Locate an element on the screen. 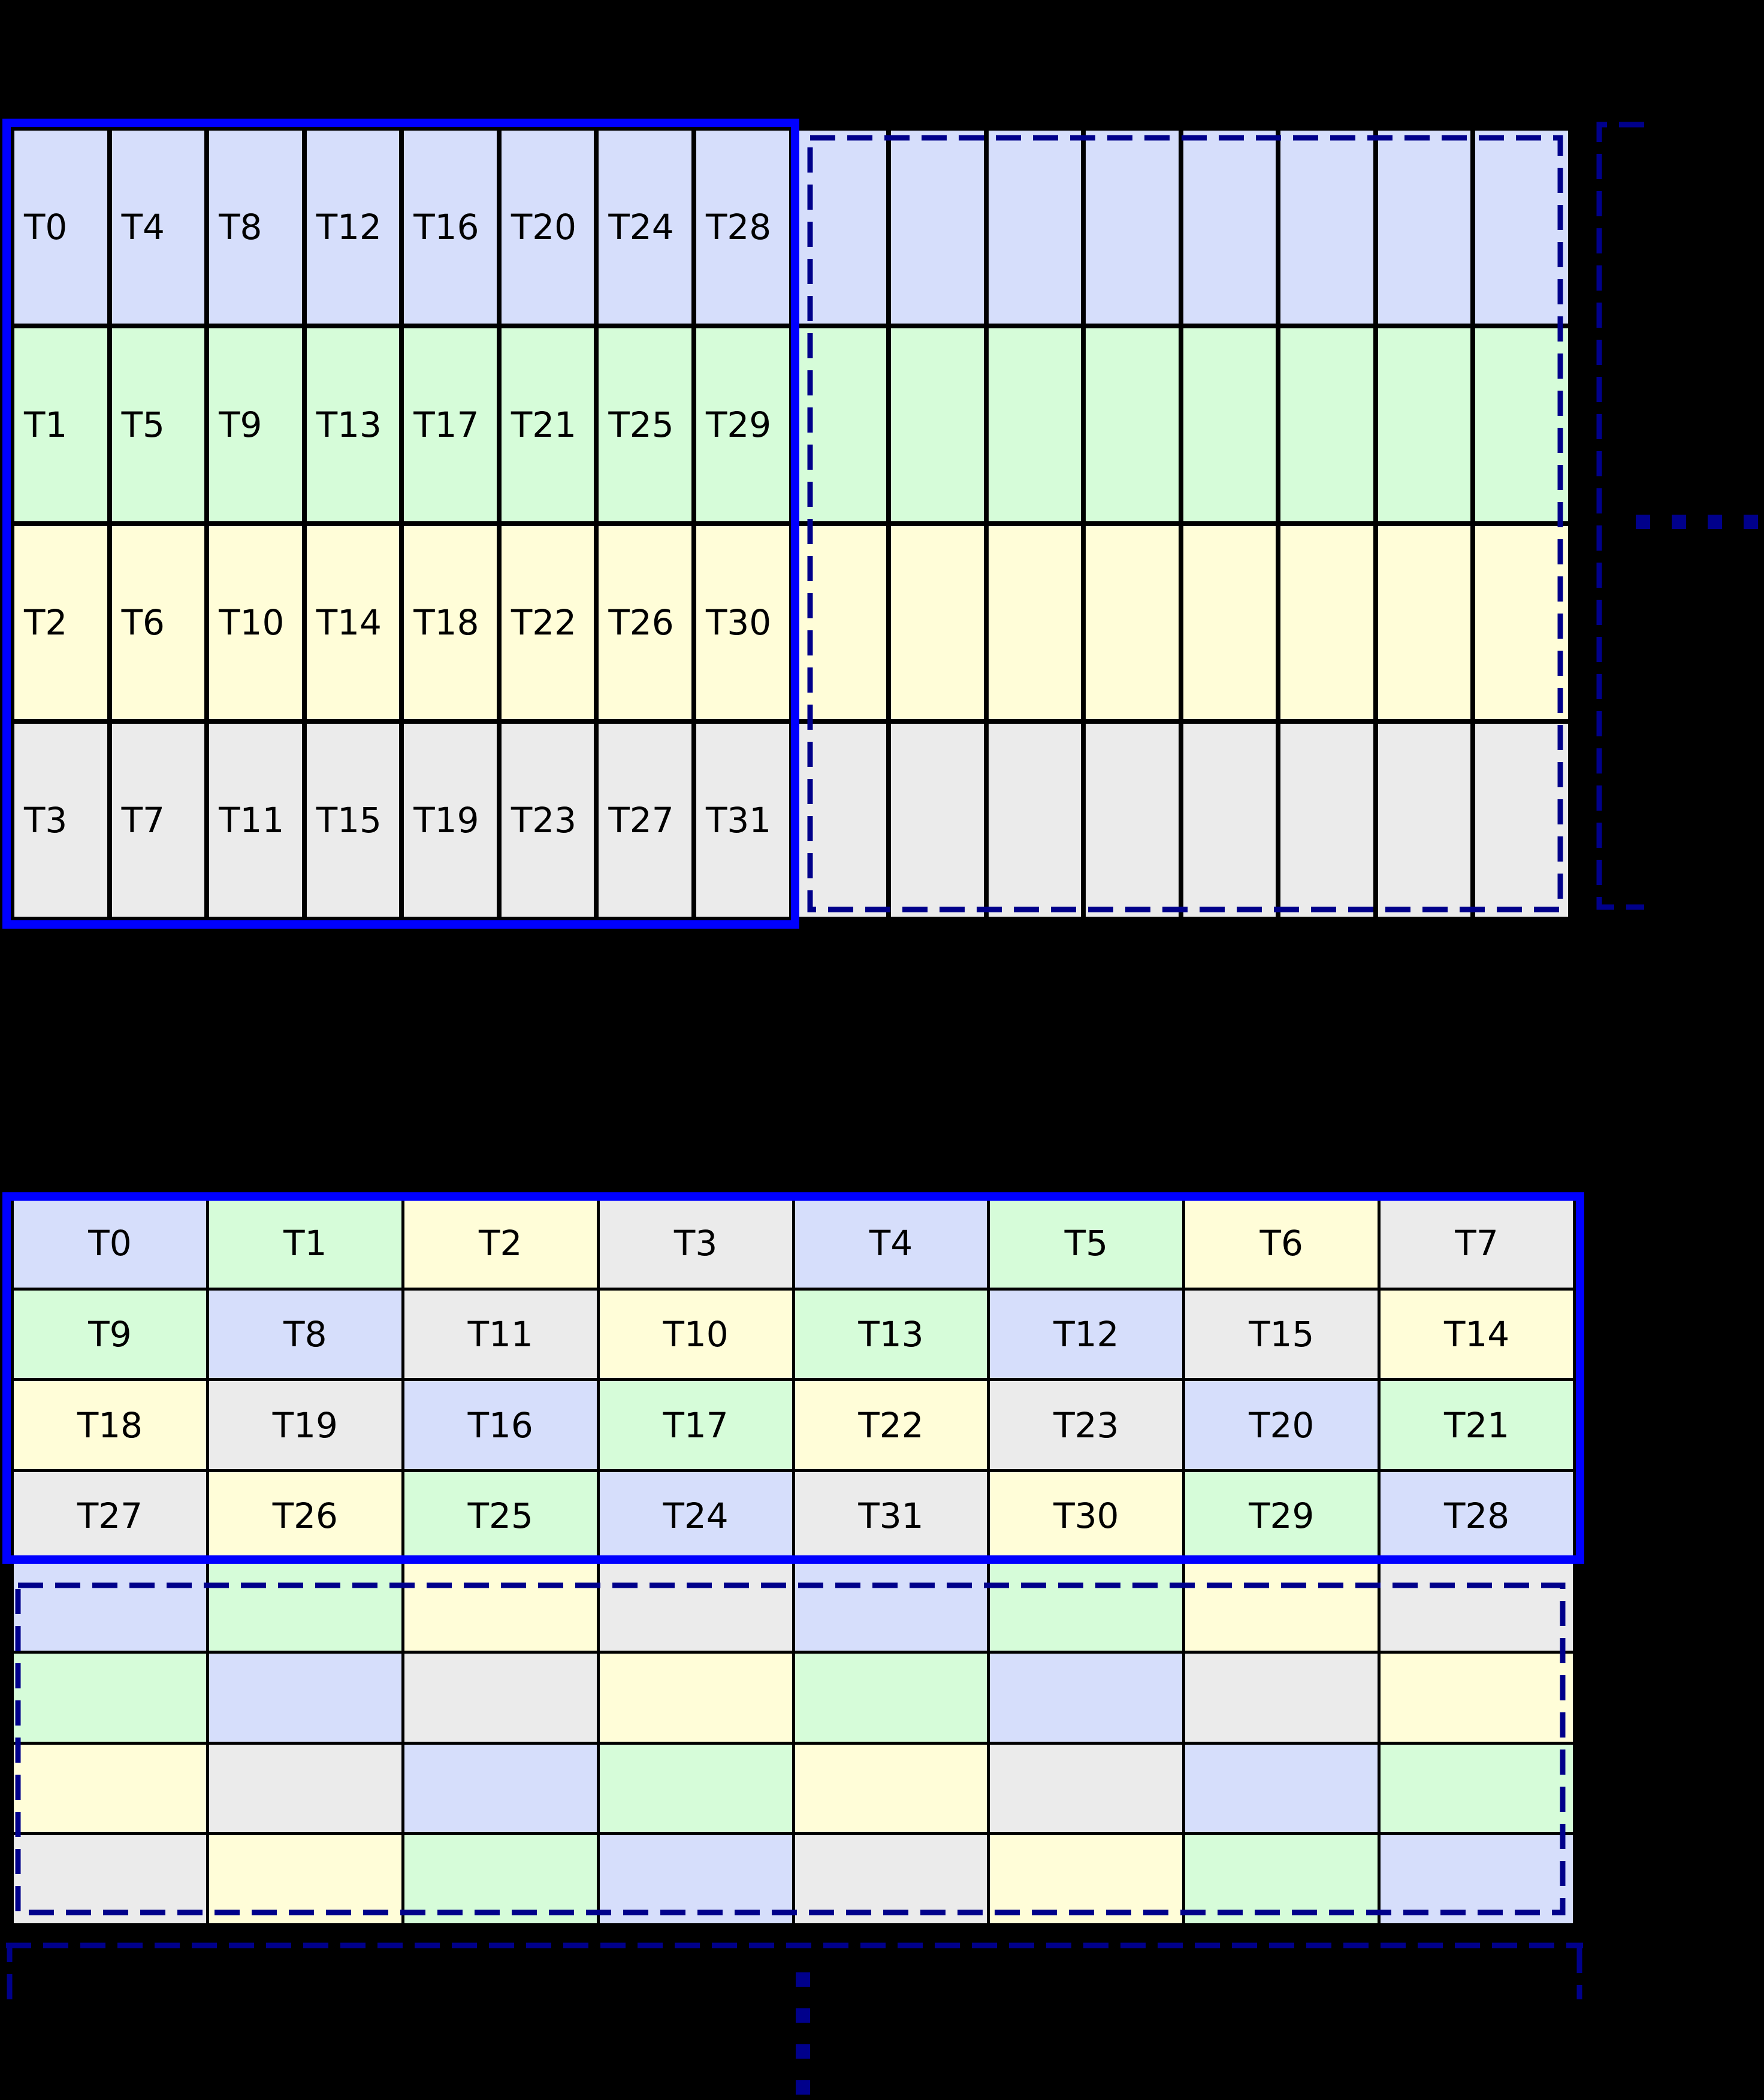 This screenshot has width=1764, height=2100. thread-cell: T10 is located at coordinates (696, 1334).